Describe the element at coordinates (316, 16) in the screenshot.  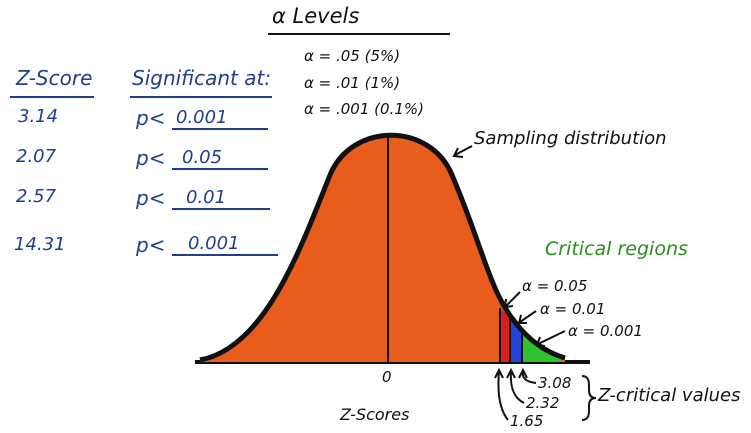
I see `alpha-levels-title: α Levels` at that location.